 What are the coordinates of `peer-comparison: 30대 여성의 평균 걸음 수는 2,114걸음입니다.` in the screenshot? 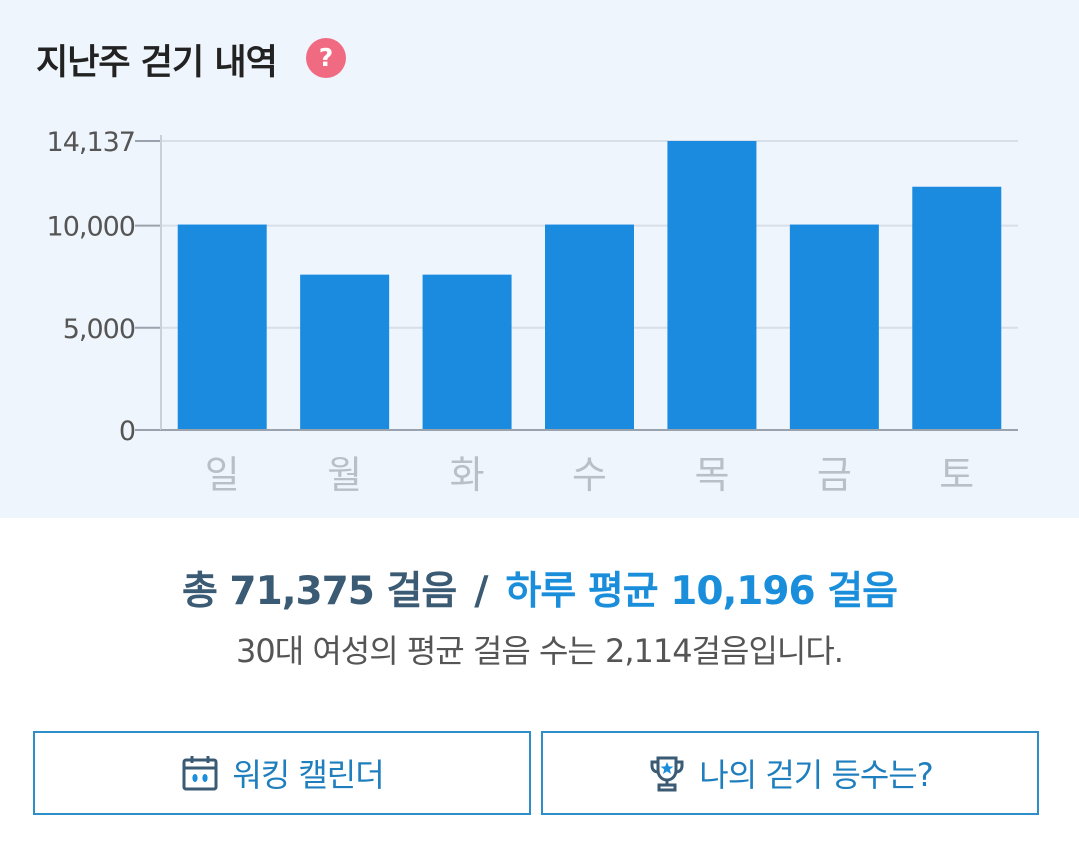 It's located at (540, 651).